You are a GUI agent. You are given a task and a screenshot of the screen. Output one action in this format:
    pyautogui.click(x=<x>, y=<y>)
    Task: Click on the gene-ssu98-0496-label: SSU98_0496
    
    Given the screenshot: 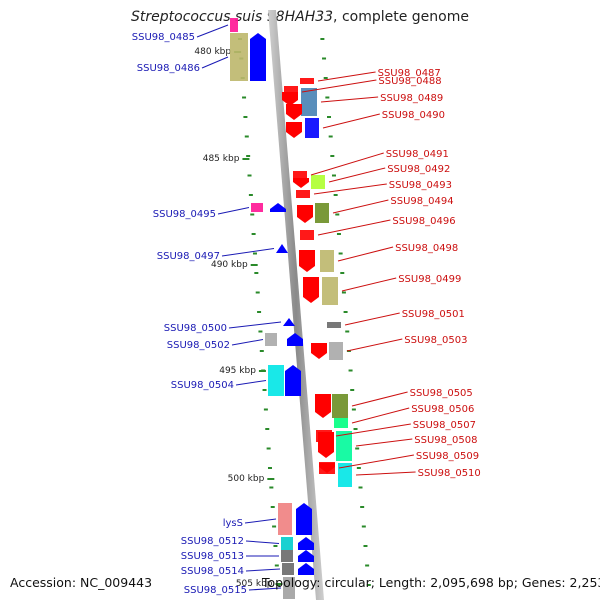 What is the action you would take?
    pyautogui.click(x=423, y=221)
    